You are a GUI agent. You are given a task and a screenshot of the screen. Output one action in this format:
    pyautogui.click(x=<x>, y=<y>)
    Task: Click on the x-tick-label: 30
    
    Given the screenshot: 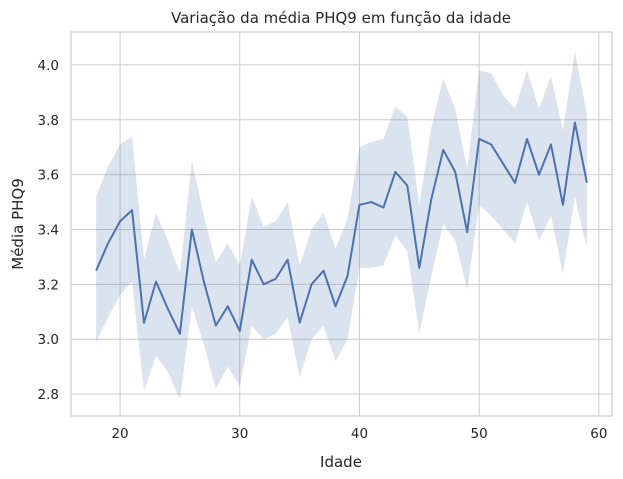 What is the action you would take?
    pyautogui.click(x=239, y=434)
    